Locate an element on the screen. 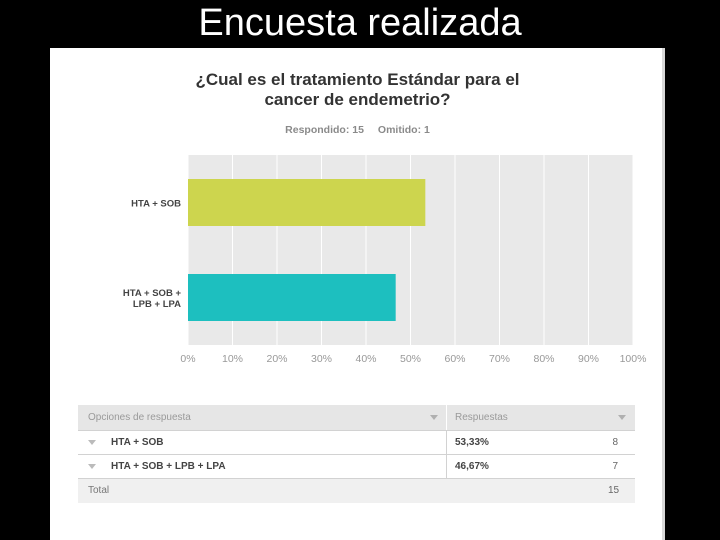 The width and height of the screenshot is (720, 540). x-tick-label: 100% is located at coordinates (633, 359).